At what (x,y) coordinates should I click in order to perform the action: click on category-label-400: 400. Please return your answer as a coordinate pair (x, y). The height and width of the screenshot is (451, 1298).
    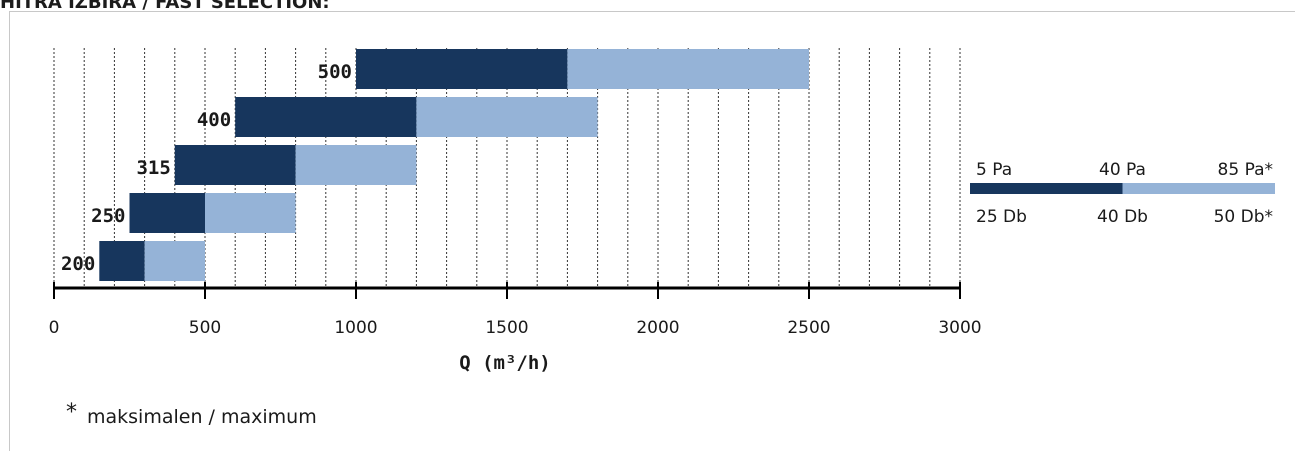
    Looking at the image, I should click on (214, 120).